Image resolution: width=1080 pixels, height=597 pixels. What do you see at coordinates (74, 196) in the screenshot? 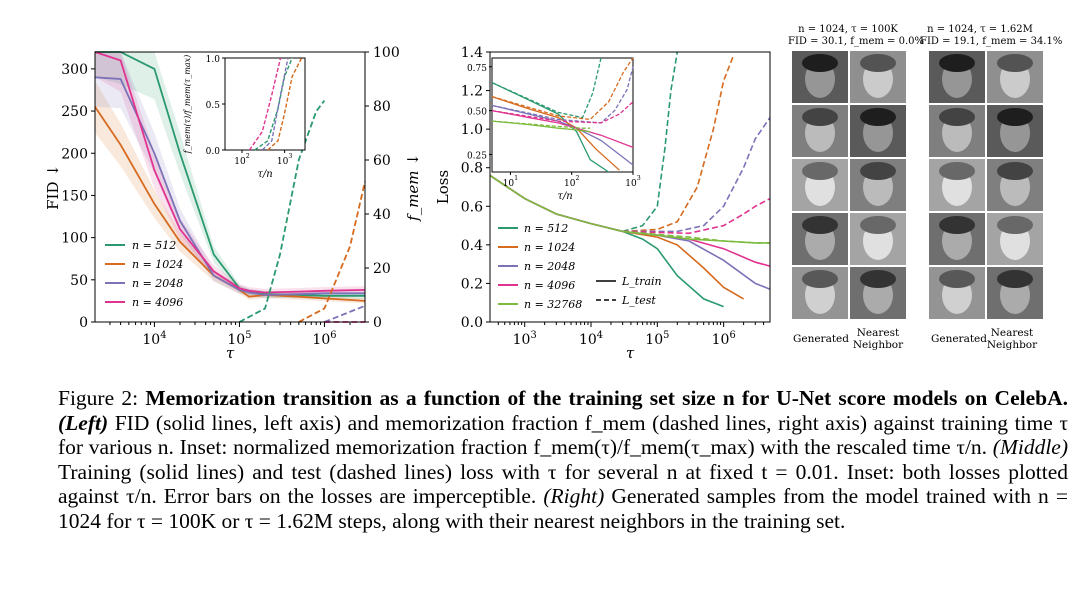
I see `left-ytick-label-3: 150` at bounding box center [74, 196].